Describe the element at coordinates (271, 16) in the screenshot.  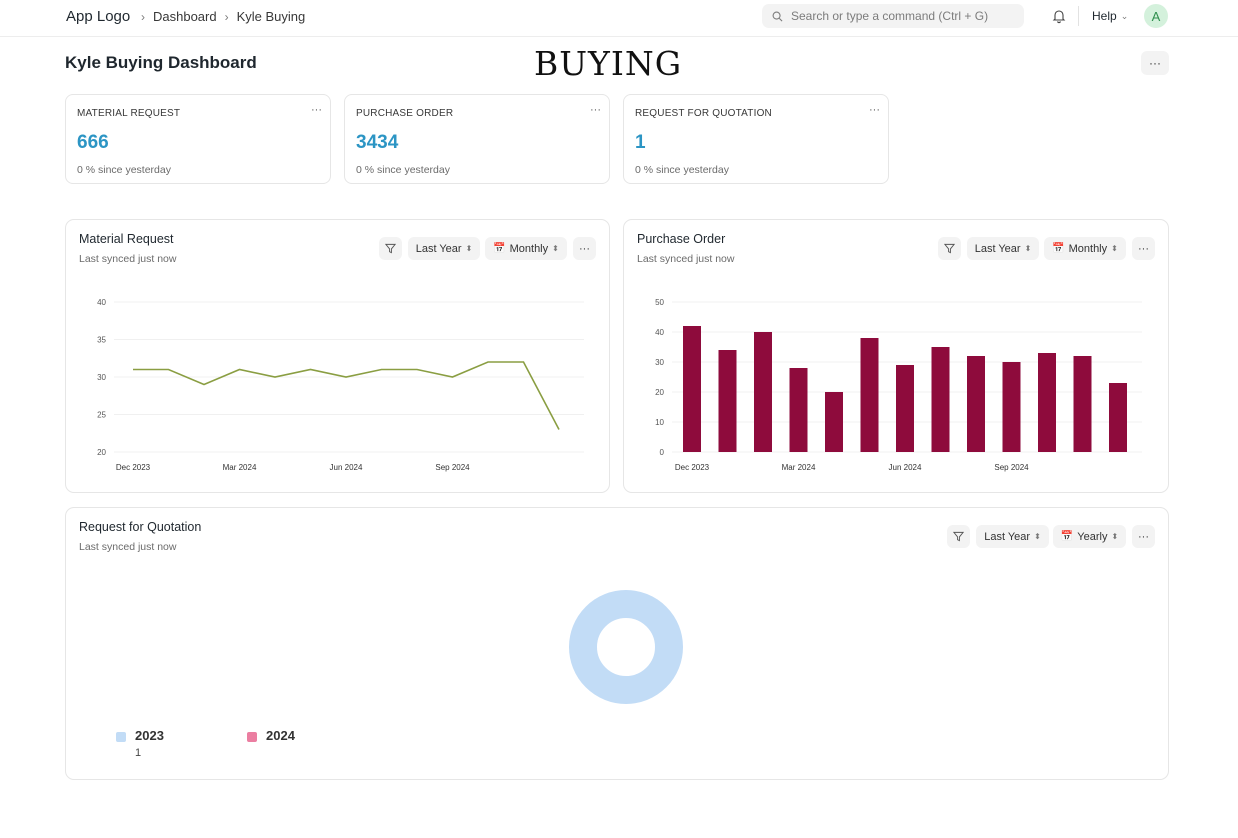
I see `breadcrumb-kyle-buying: Kyle Buying` at that location.